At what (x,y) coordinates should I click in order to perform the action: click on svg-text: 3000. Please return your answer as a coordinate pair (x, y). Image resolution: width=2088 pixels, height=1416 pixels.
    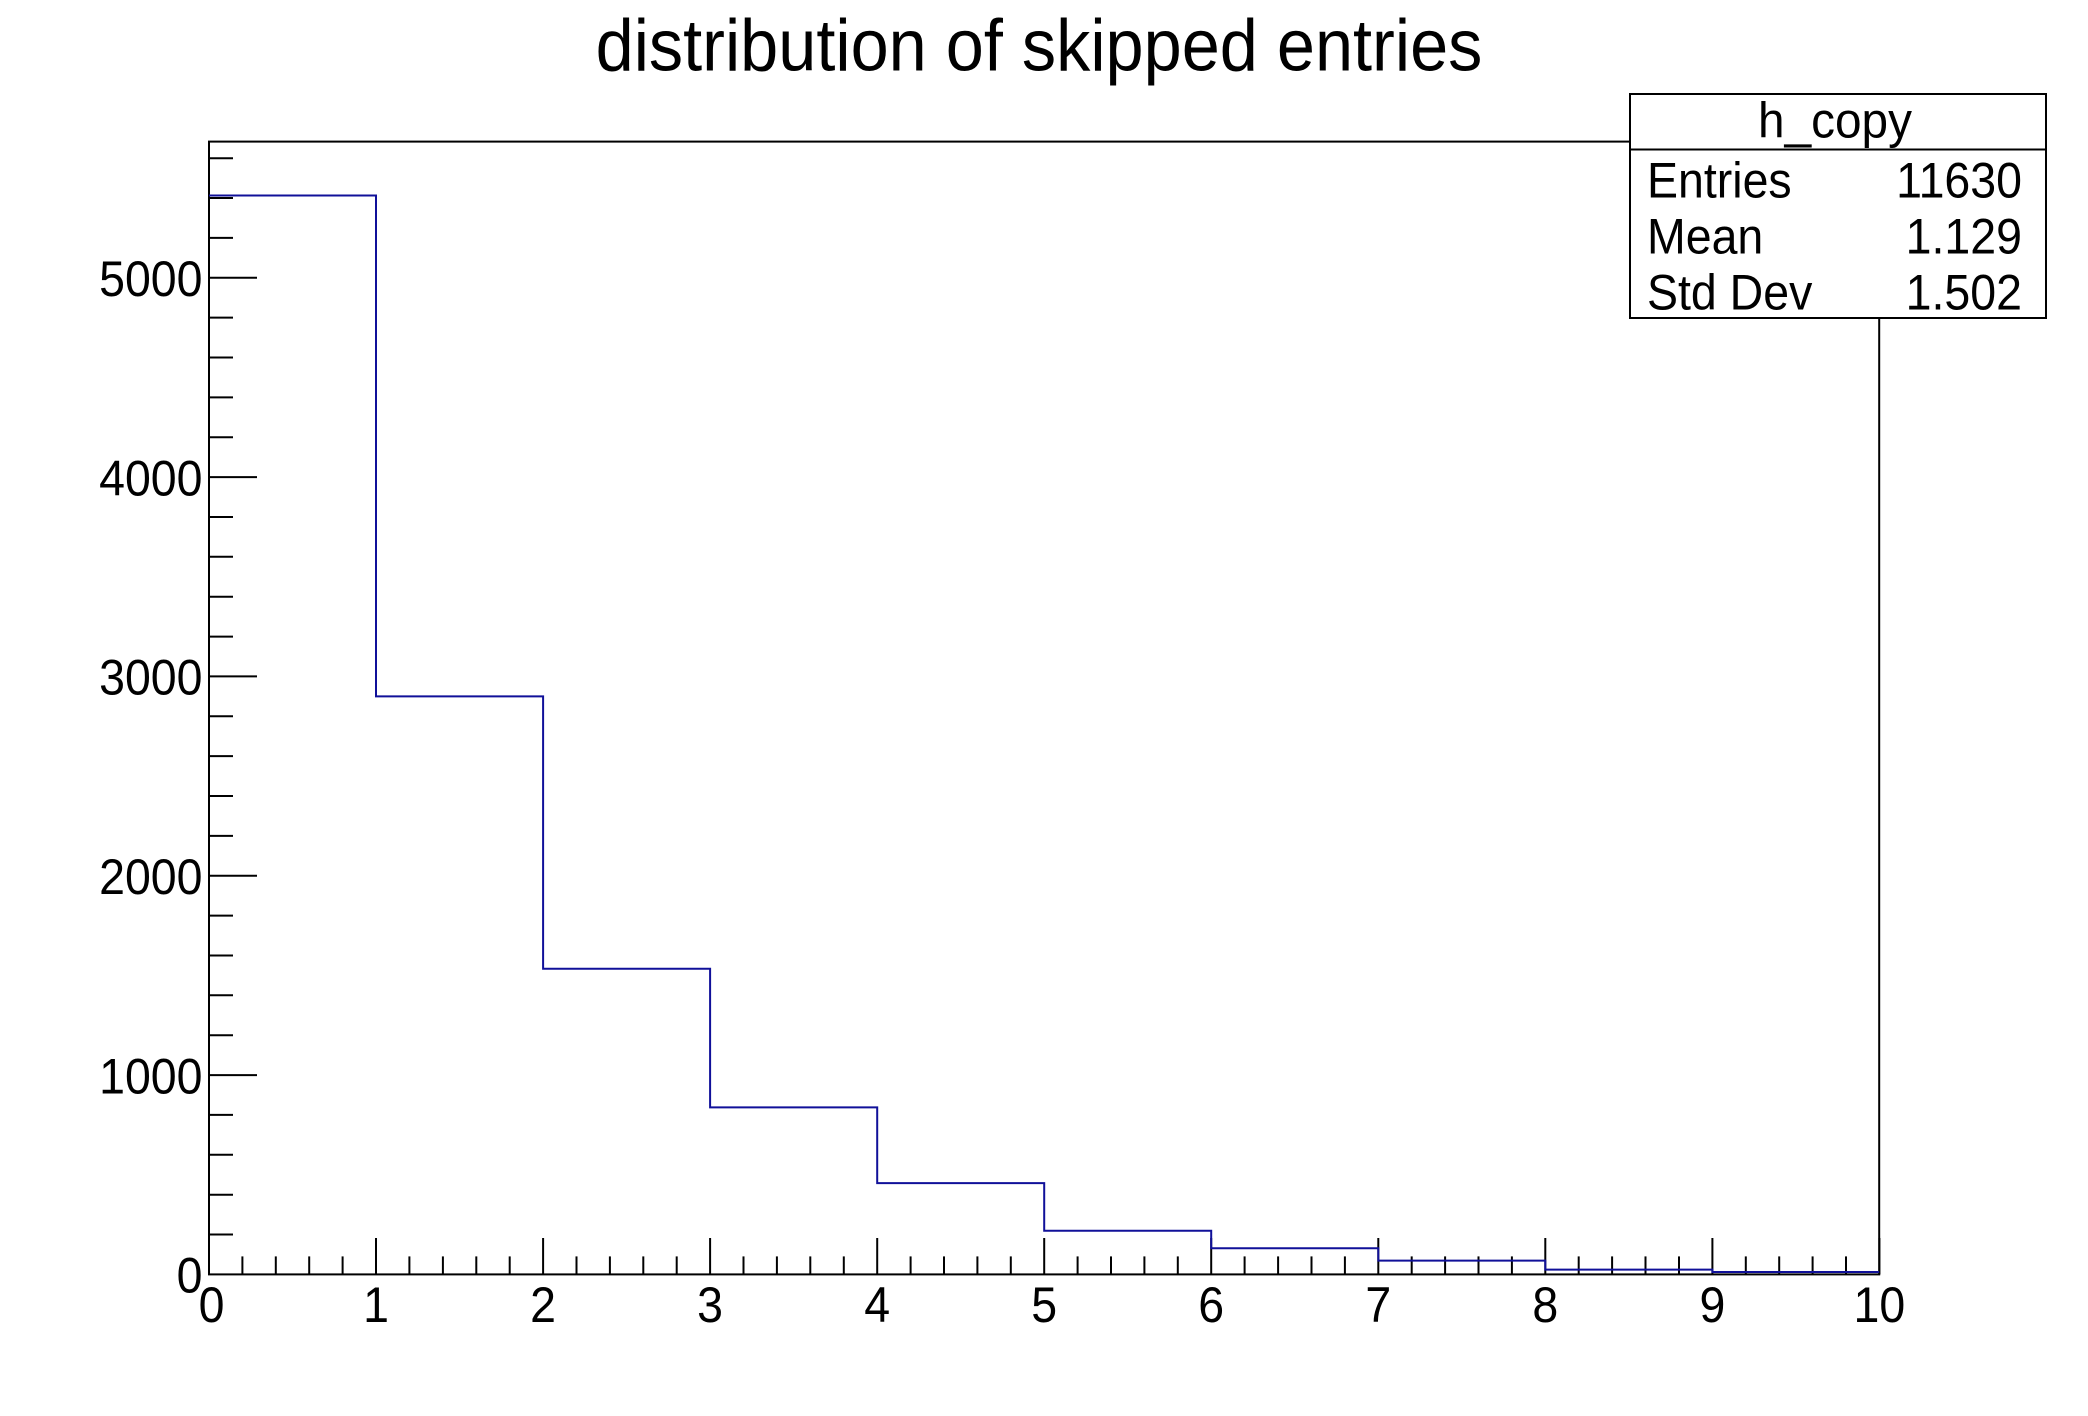
    Looking at the image, I should click on (150, 678).